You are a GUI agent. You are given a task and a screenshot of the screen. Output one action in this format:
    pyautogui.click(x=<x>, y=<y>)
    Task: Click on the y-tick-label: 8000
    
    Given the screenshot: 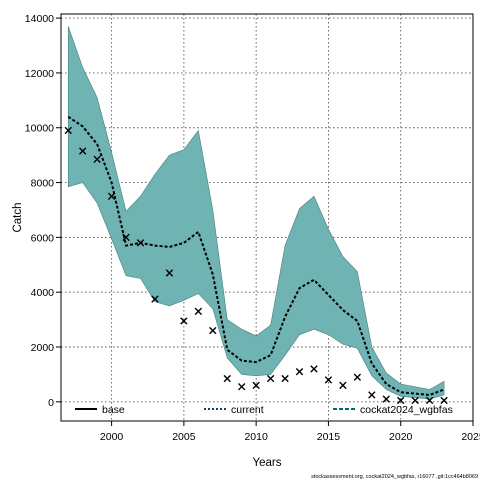 What is the action you would take?
    pyautogui.click(x=43, y=184)
    